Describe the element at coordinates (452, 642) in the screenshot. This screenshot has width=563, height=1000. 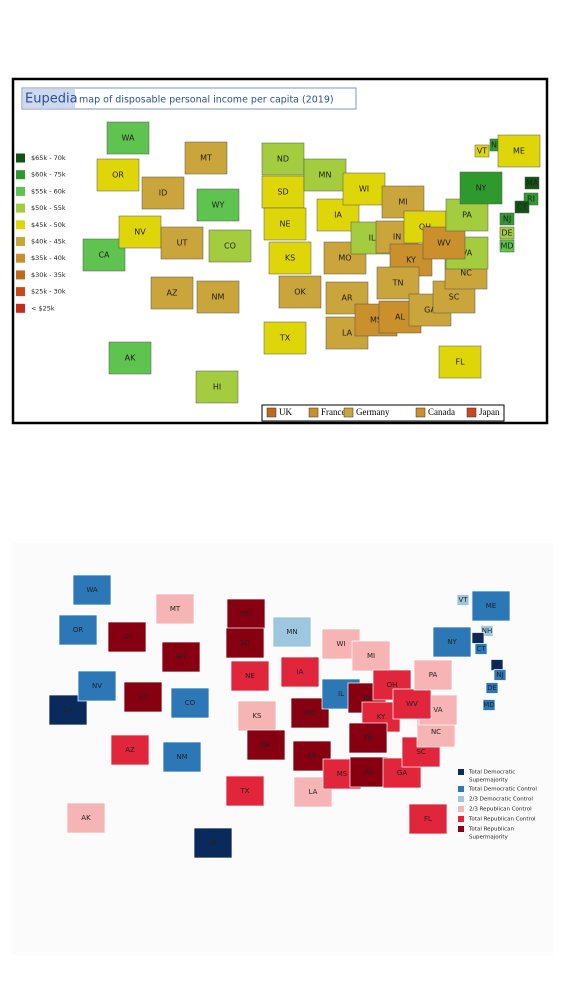
I see `state-label: NY` at that location.